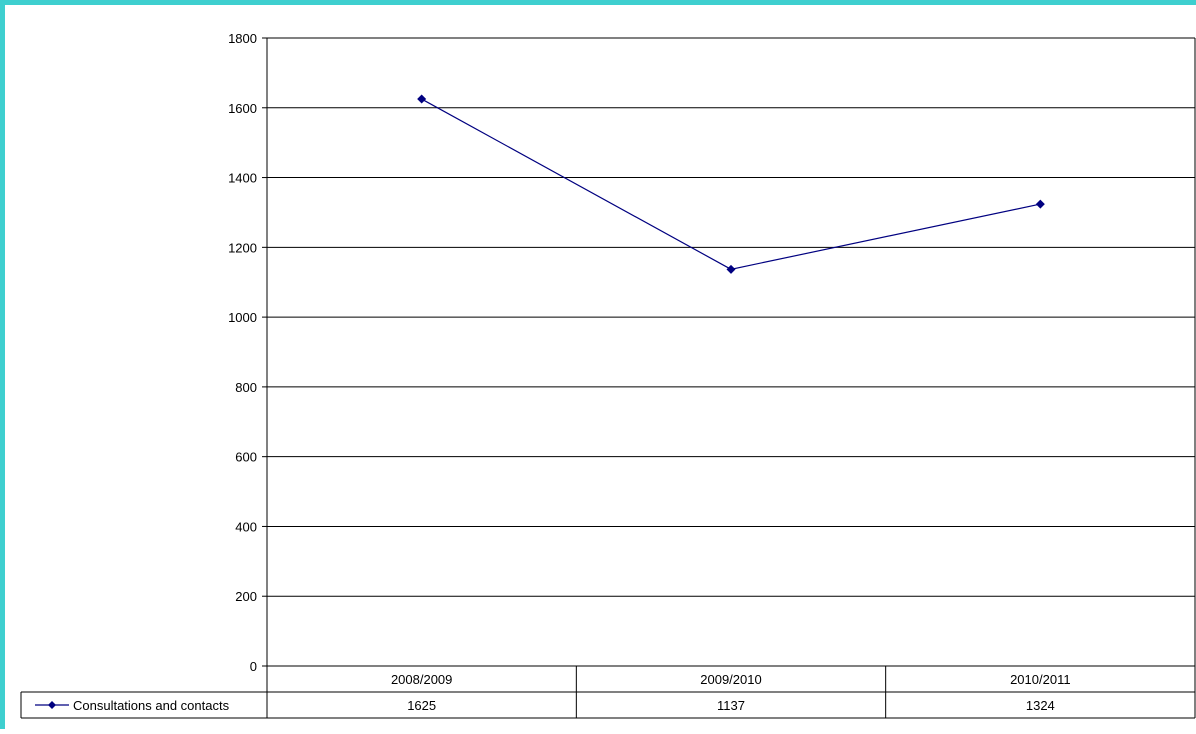  Describe the element at coordinates (421, 705) in the screenshot. I see `value-label: 1625` at that location.